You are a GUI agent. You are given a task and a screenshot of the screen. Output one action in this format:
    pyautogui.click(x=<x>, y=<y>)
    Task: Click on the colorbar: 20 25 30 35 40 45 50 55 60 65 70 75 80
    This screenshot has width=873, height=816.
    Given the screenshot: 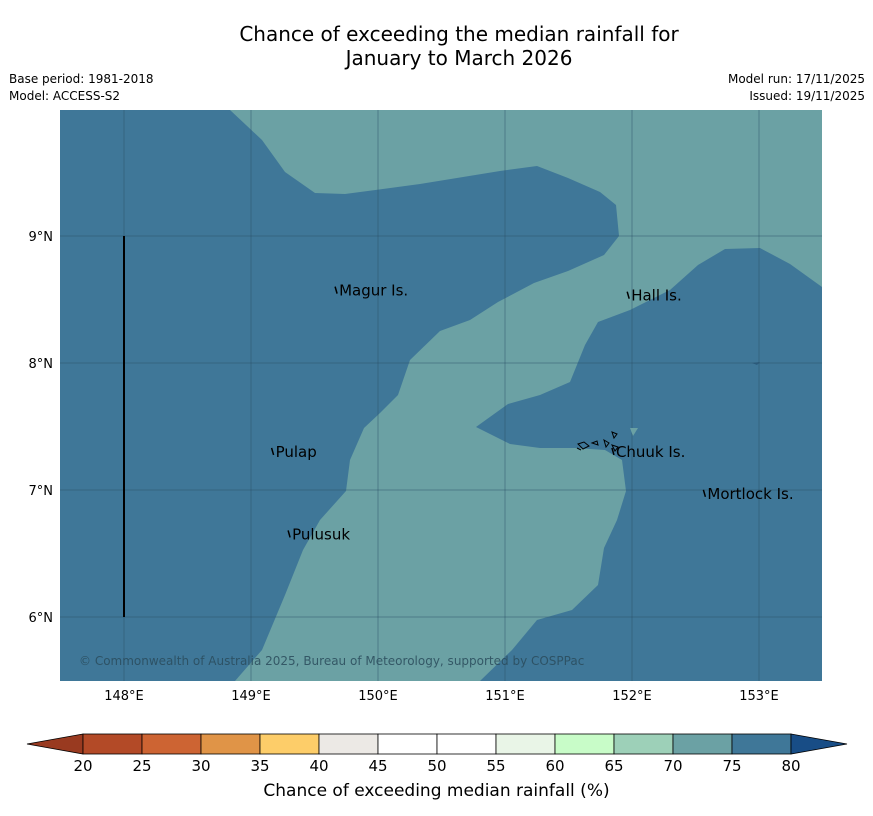 What is the action you would take?
    pyautogui.click(x=437, y=754)
    